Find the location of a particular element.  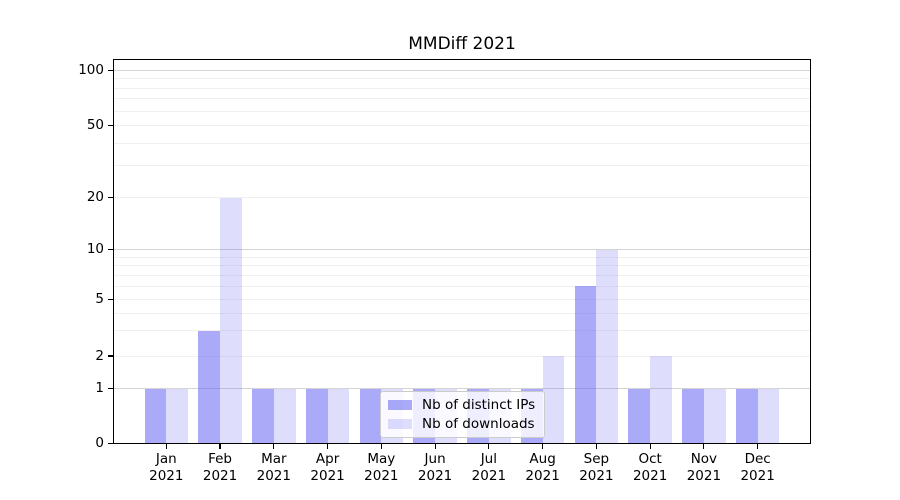

chart-title: MMDiff 2021 is located at coordinates (462, 44).